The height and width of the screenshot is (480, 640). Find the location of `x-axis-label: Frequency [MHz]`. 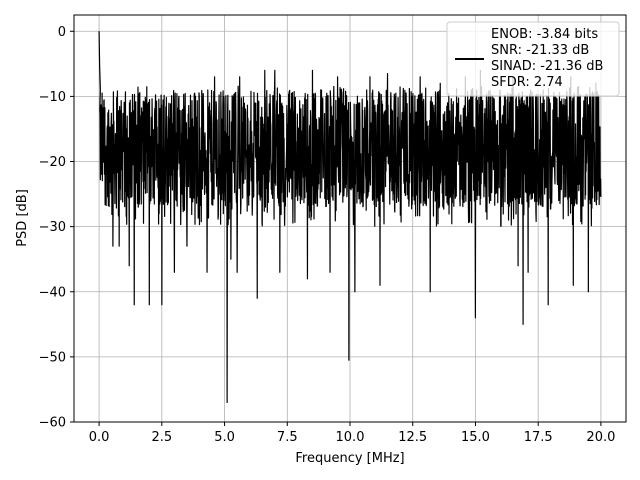

x-axis-label: Frequency [MHz] is located at coordinates (349, 458).